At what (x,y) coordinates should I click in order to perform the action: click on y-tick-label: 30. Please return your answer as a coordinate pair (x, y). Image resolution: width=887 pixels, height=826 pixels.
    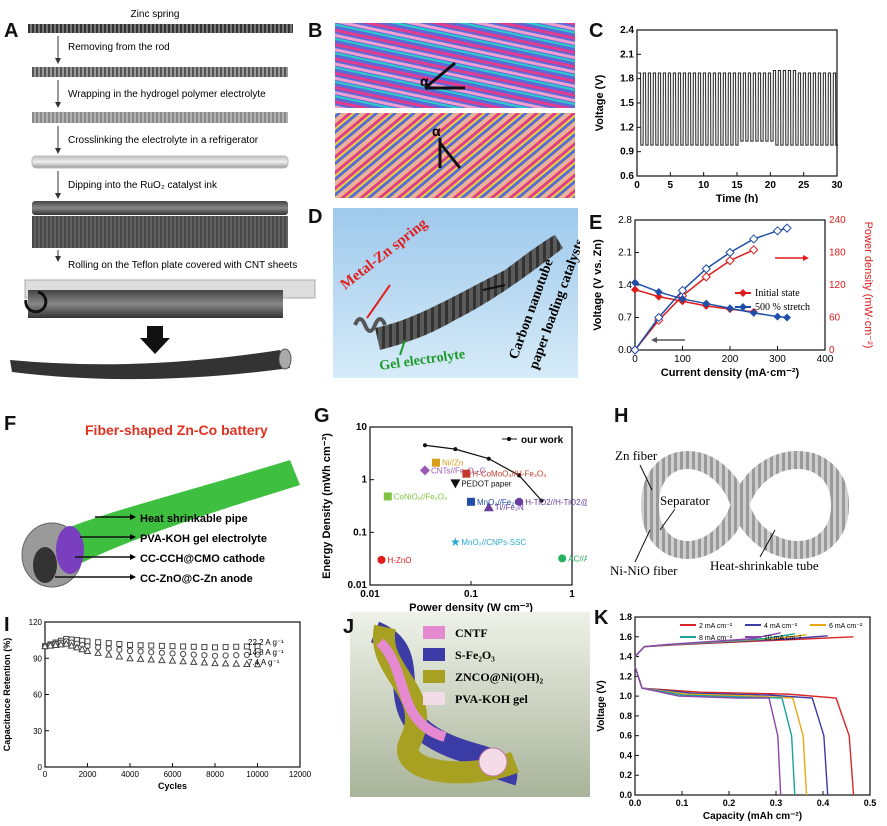
    Looking at the image, I should click on (37, 731).